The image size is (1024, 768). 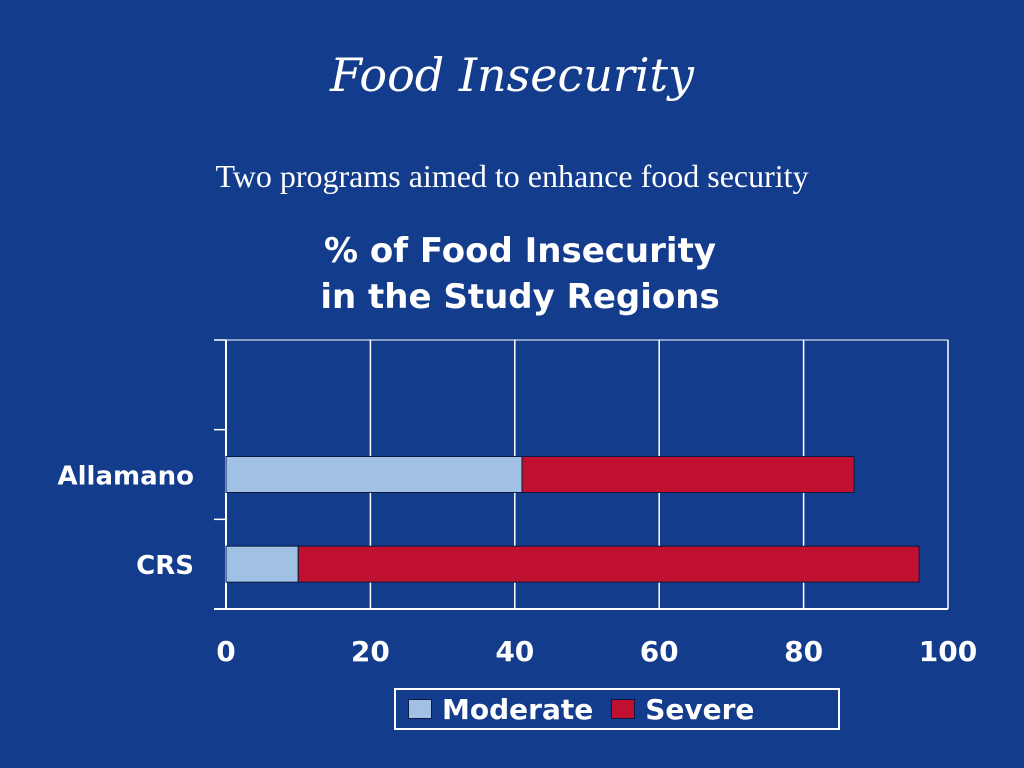 What do you see at coordinates (948, 651) in the screenshot?
I see `x-tick-label: 100` at bounding box center [948, 651].